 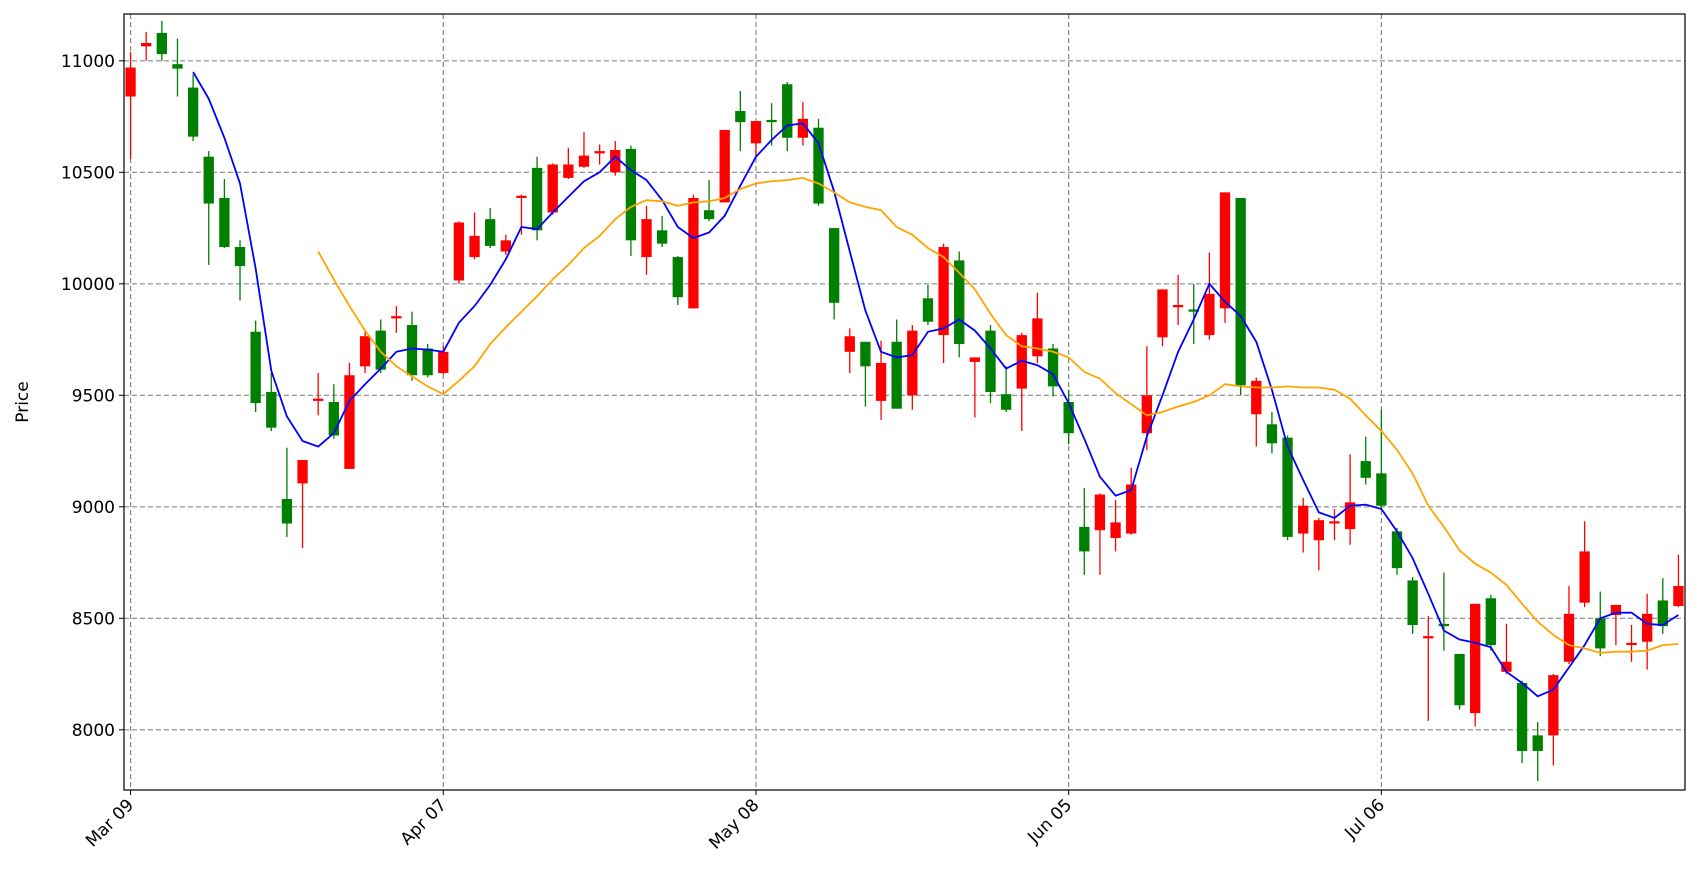 What do you see at coordinates (110, 823) in the screenshot?
I see `x-tick-label: Mar 09` at bounding box center [110, 823].